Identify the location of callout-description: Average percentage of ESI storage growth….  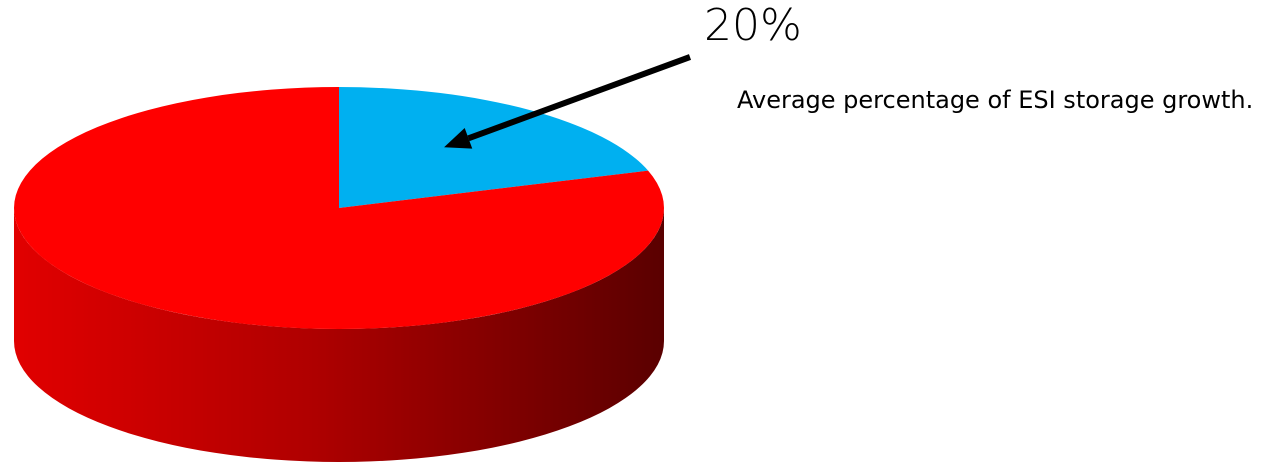
(995, 100).